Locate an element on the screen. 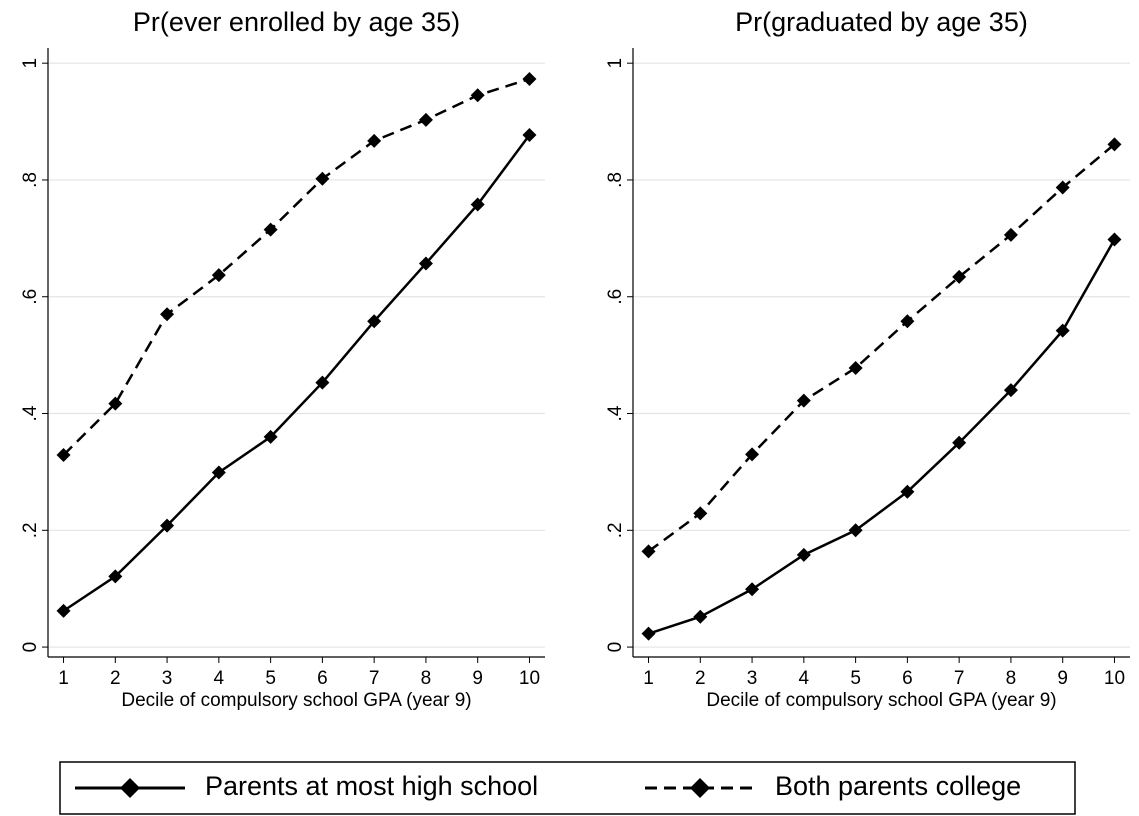 The image size is (1139, 816). legend-label: Parents at most high school is located at coordinates (371, 786).